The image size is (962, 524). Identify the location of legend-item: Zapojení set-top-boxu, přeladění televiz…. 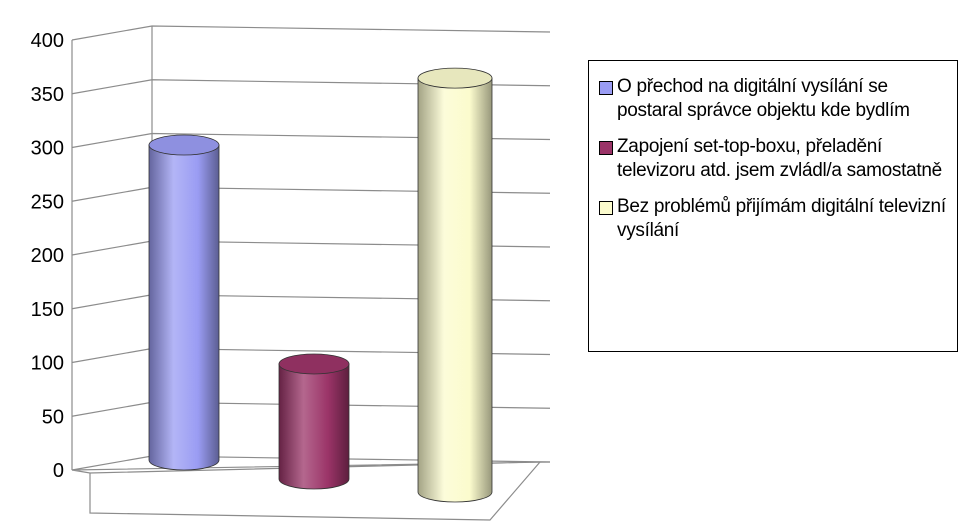
(774, 159).